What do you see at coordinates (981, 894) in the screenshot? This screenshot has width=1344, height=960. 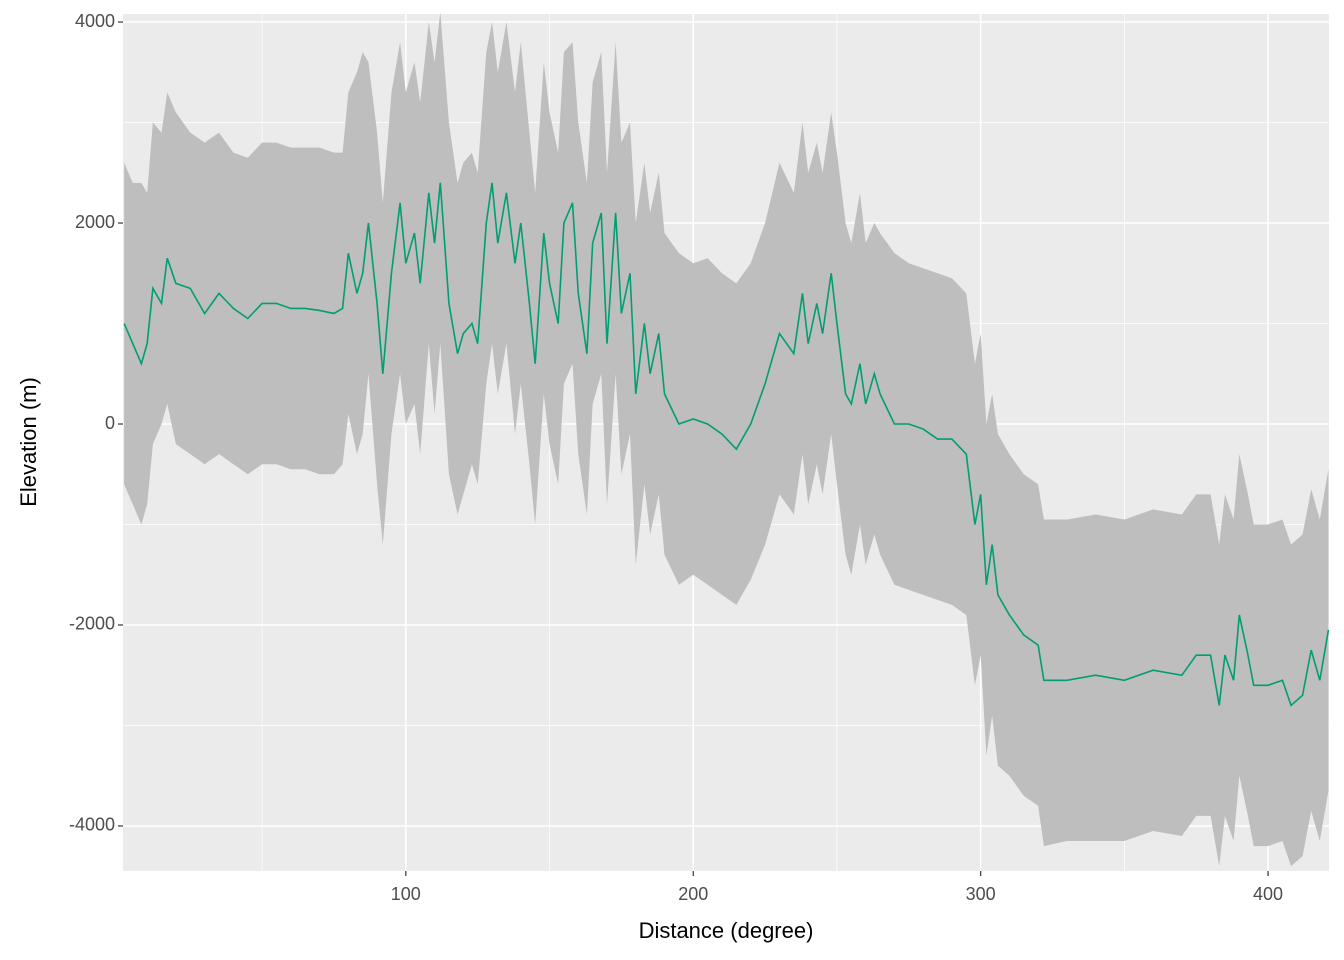 I see `x-tick-label: 300` at bounding box center [981, 894].